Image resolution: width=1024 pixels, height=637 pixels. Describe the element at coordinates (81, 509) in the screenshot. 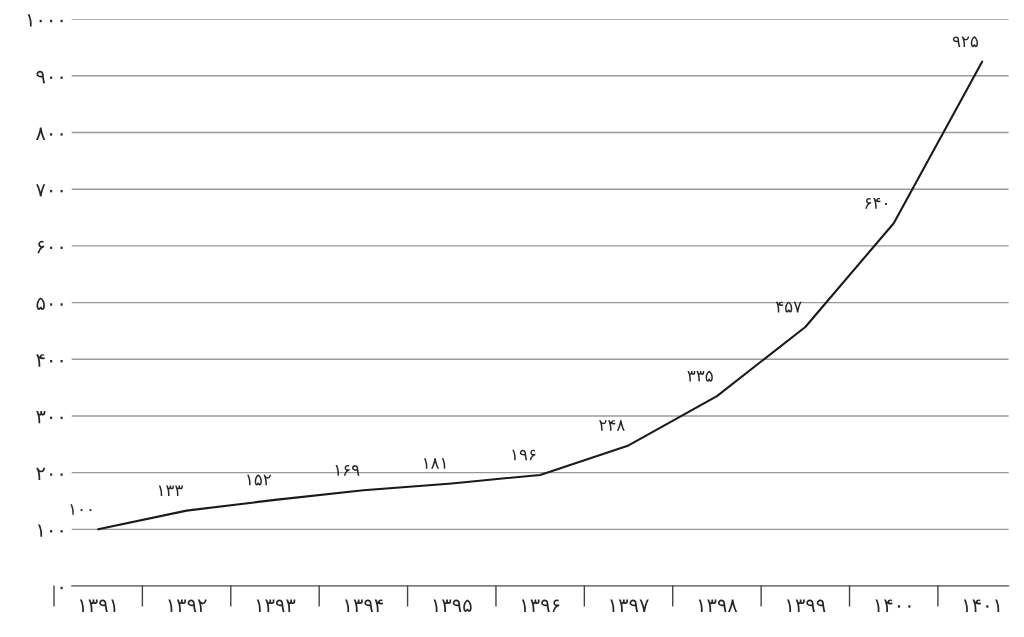

I see `data-label: ۱۰۰` at that location.